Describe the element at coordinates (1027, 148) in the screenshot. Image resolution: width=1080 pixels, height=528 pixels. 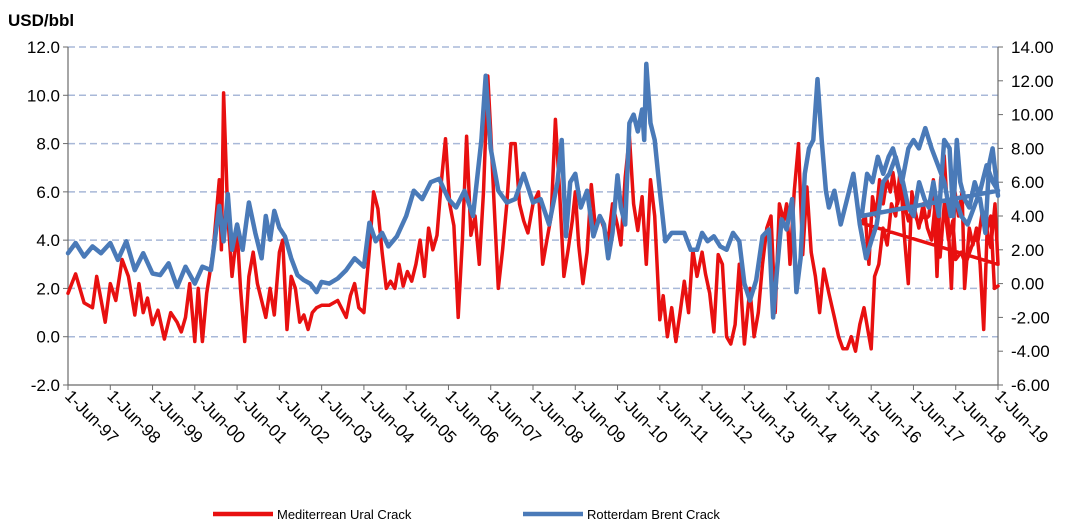
I see `right-tick-label: 8.00` at that location.